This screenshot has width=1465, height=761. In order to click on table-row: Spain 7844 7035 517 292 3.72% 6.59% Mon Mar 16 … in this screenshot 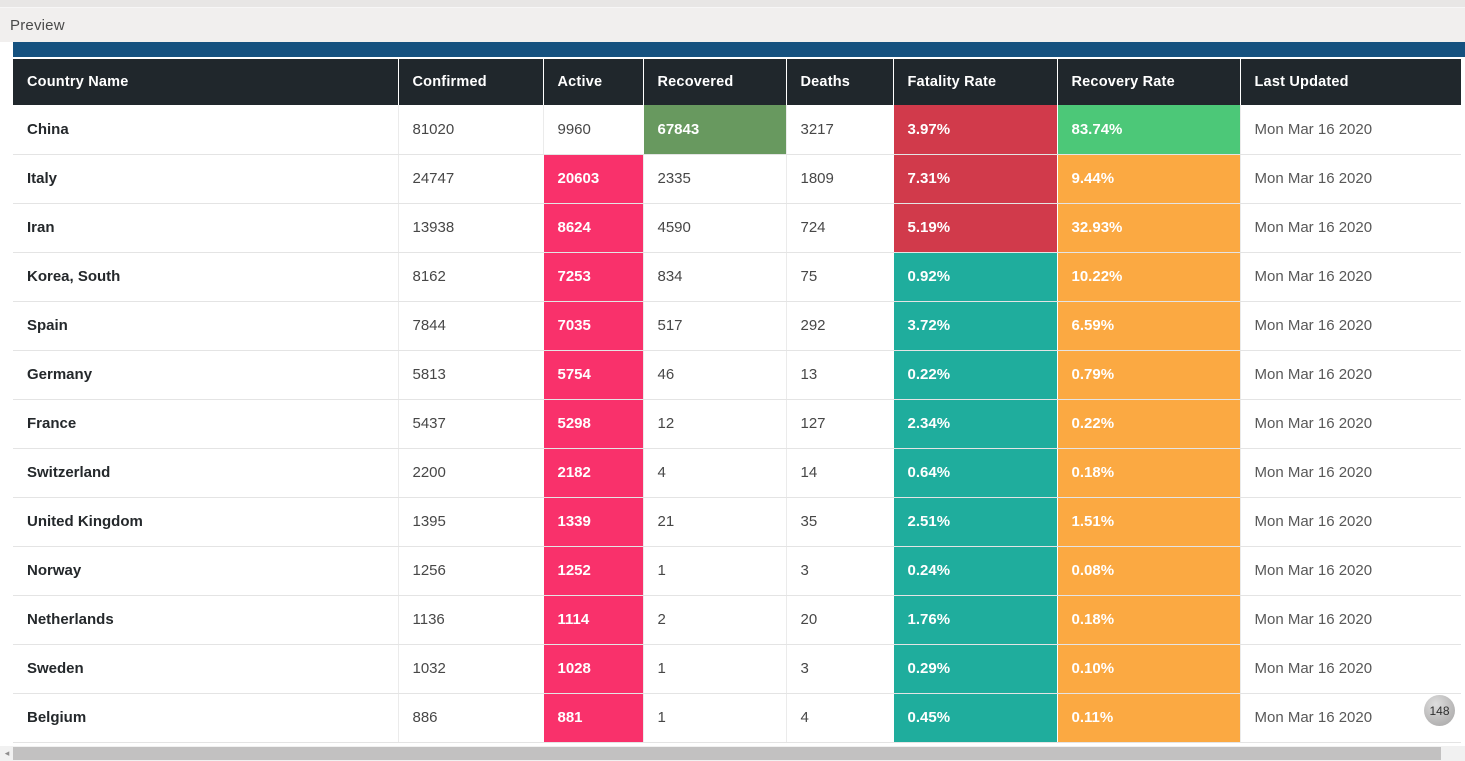, I will do `click(737, 326)`.